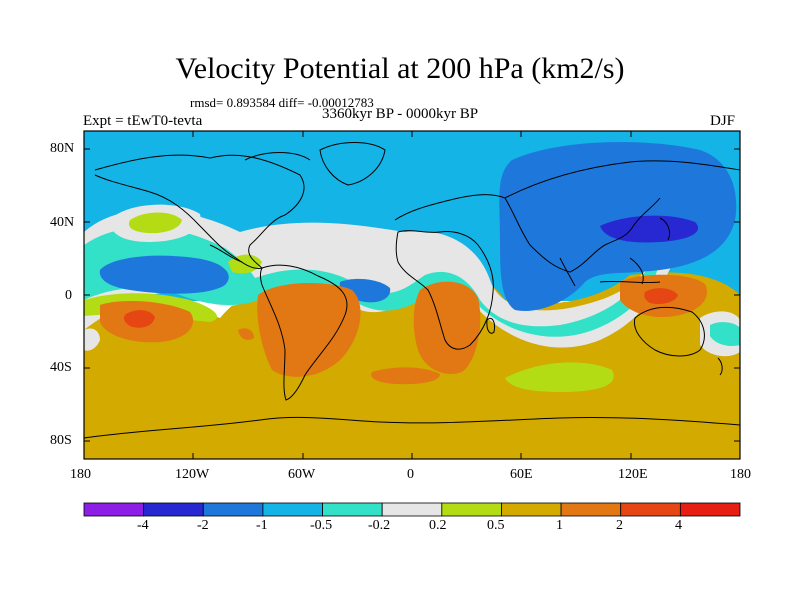 The height and width of the screenshot is (600, 800). What do you see at coordinates (723, 121) in the screenshot?
I see `season-label: DJF` at bounding box center [723, 121].